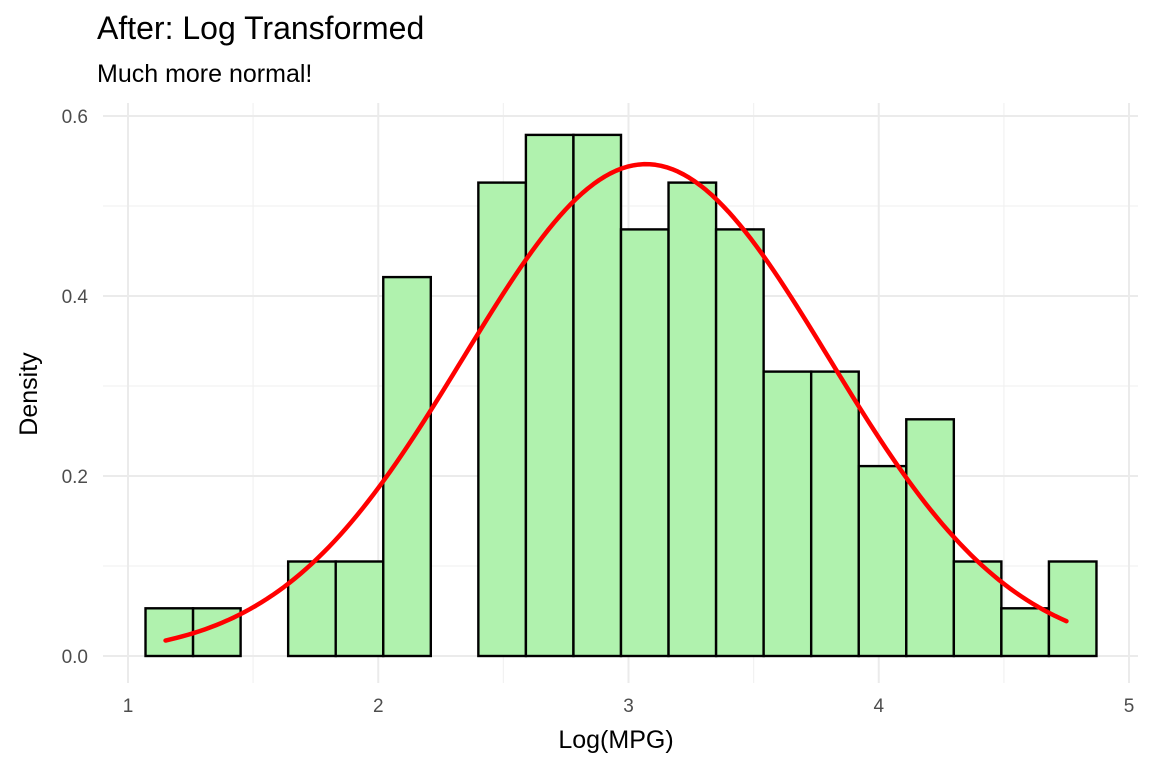 This screenshot has width=1152, height=768. Describe the element at coordinates (75, 117) in the screenshot. I see `y-tick-label: 0.6` at that location.